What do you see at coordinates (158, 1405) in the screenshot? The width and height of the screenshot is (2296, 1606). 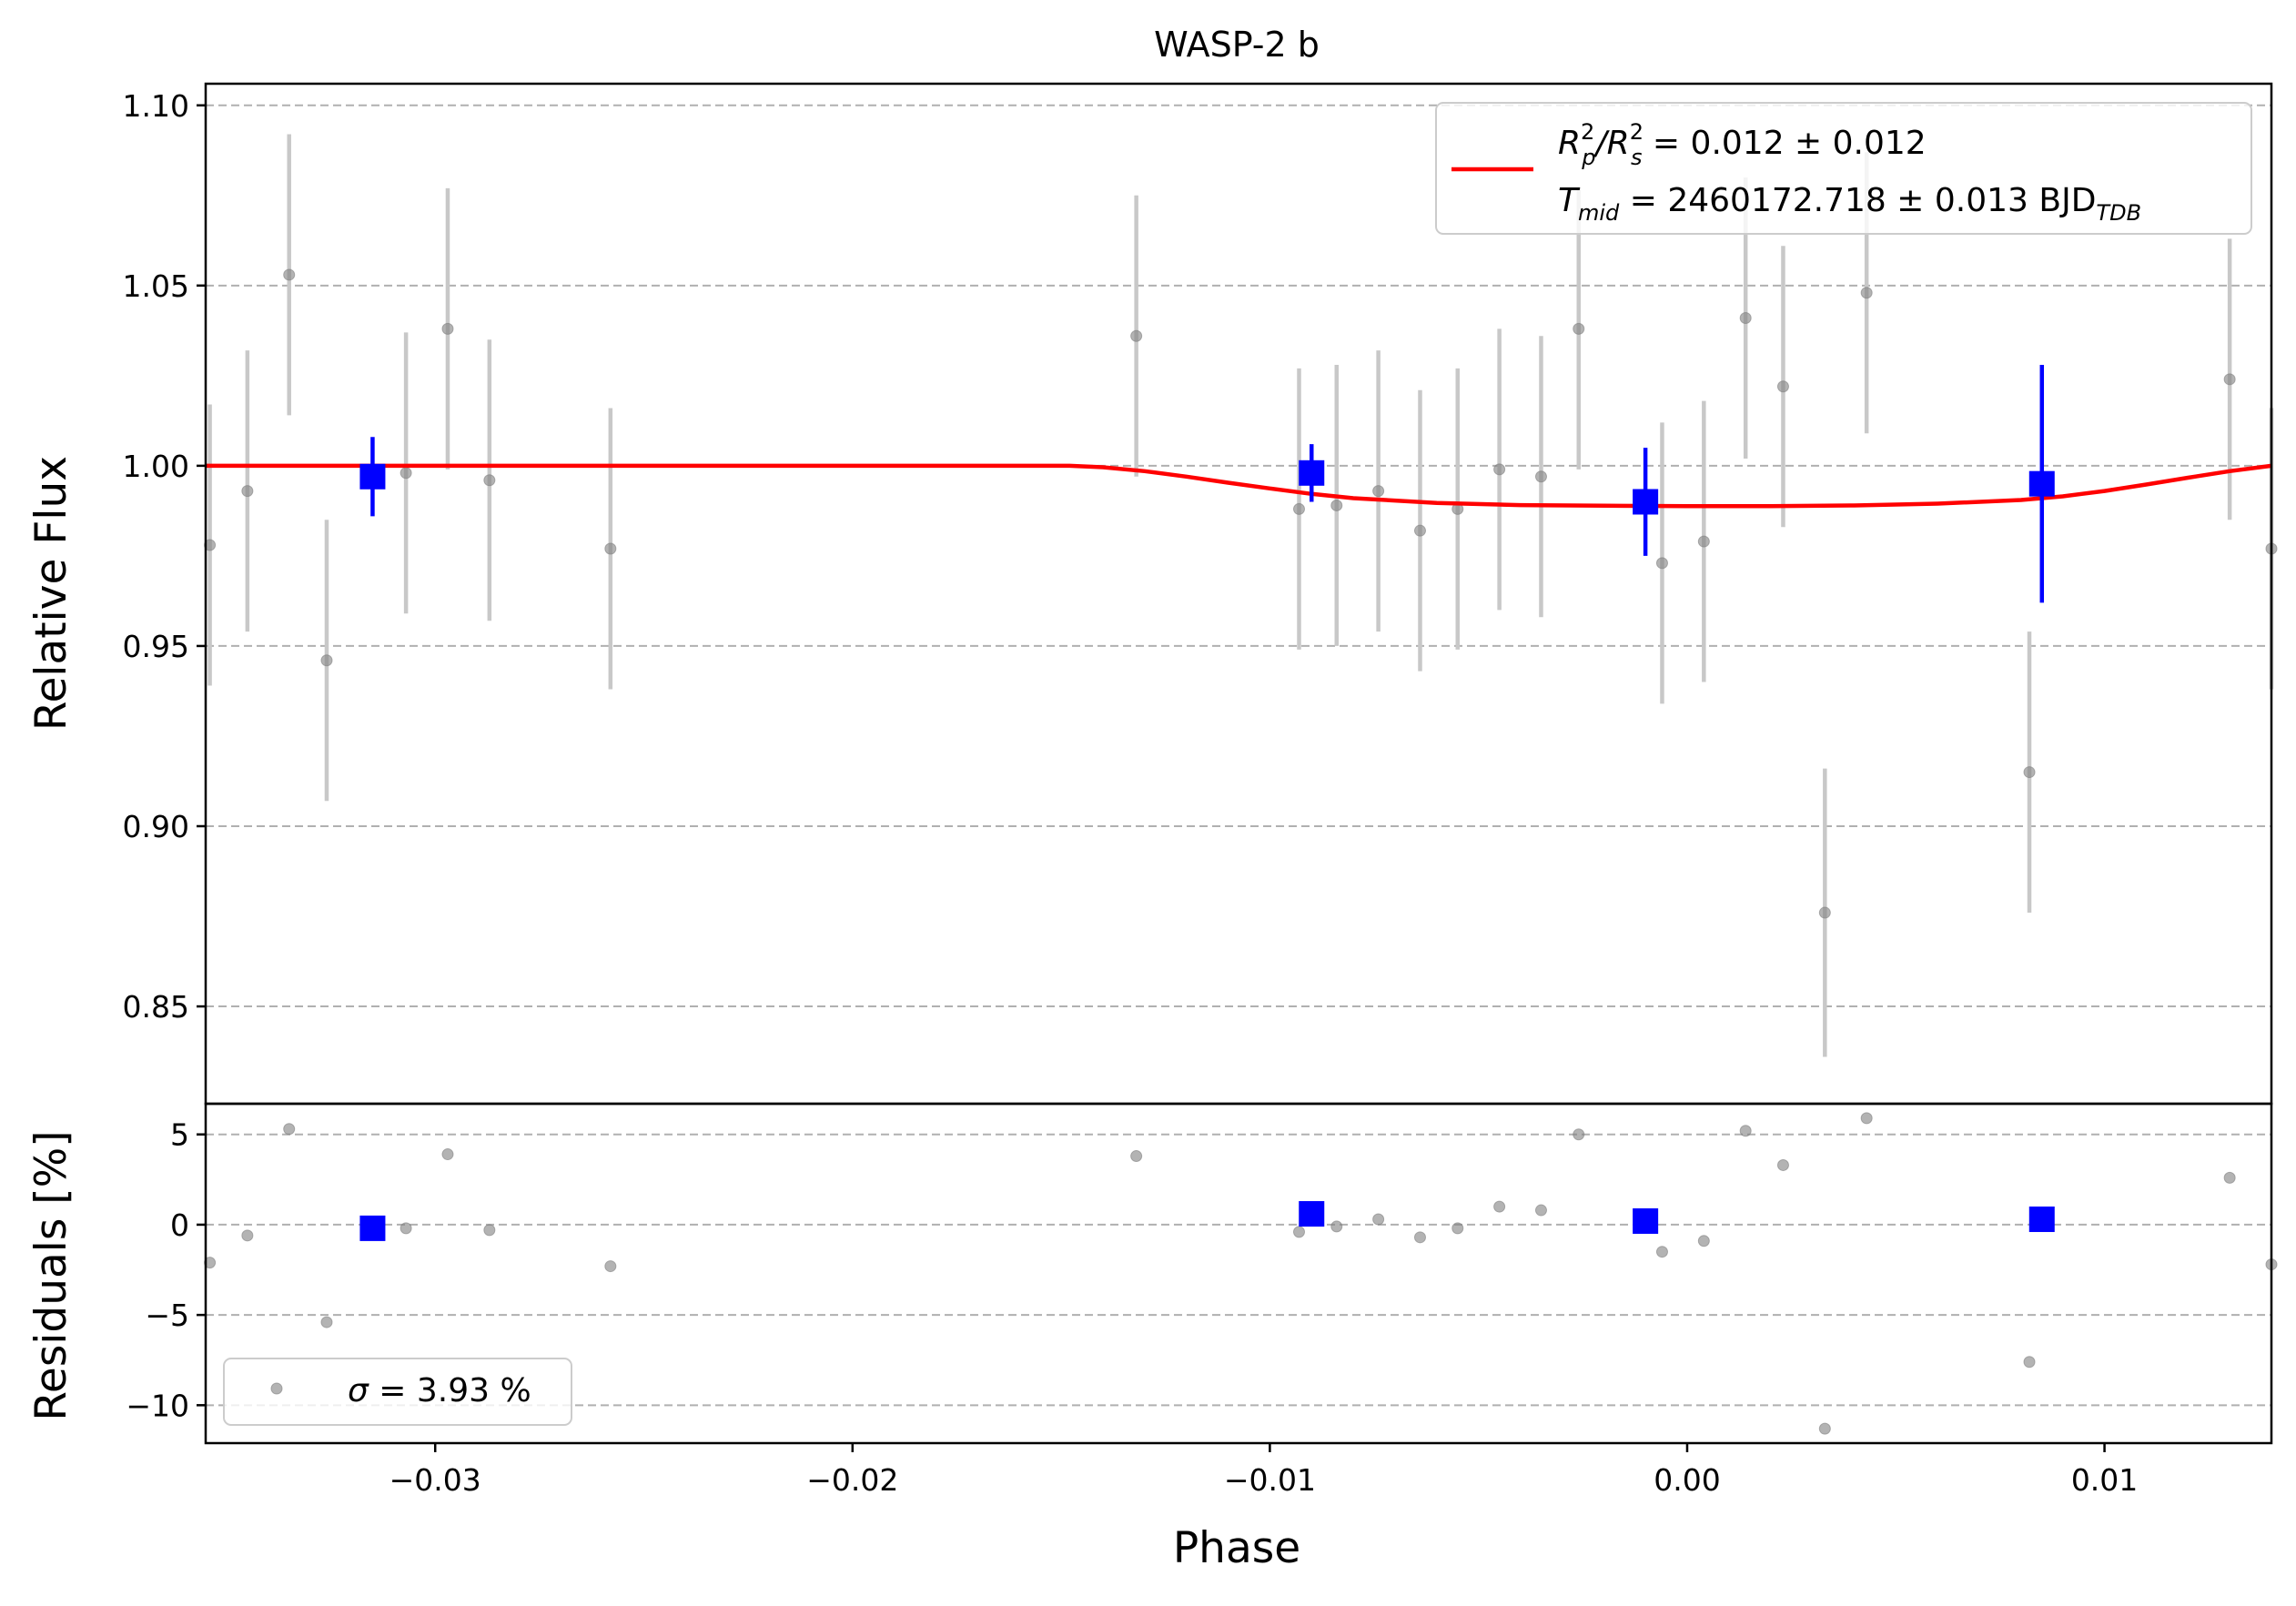 I see `bottom-y-tick-label: −10` at bounding box center [158, 1405].